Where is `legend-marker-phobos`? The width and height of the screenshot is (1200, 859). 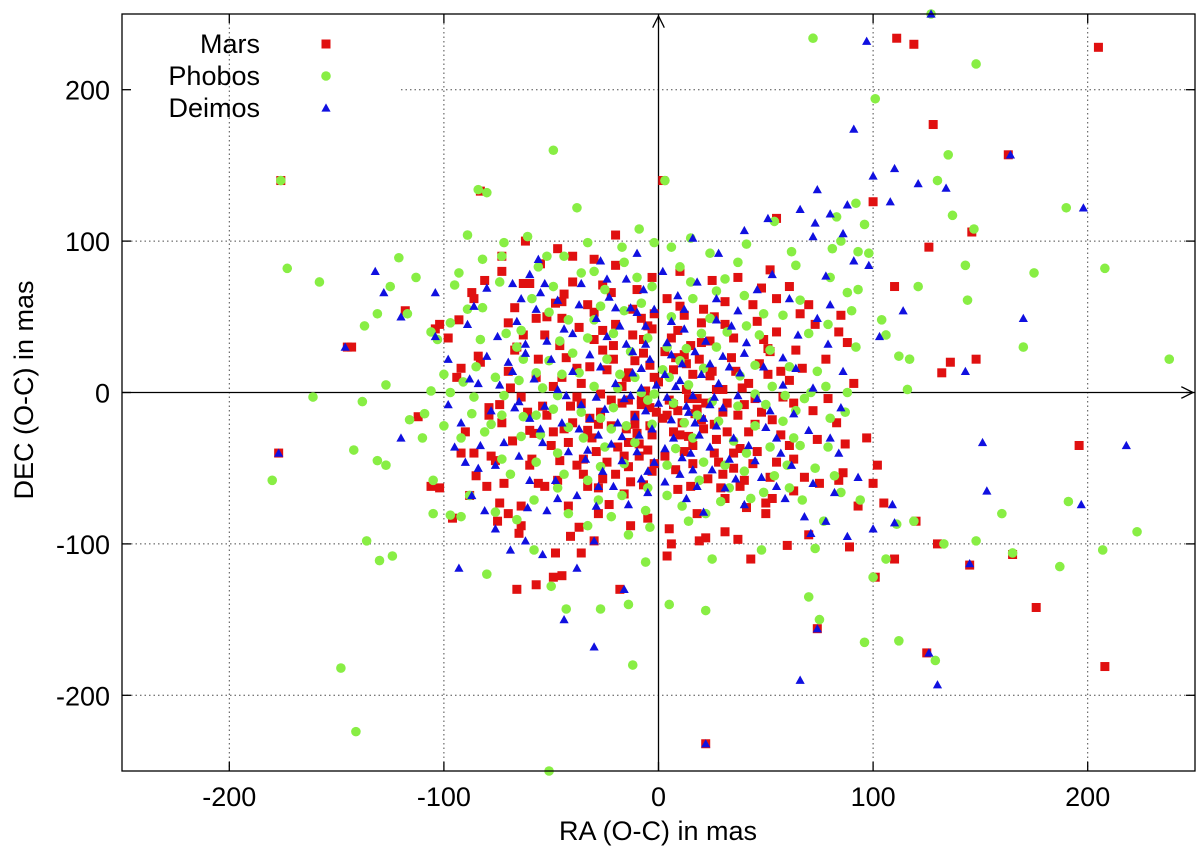 legend-marker-phobos is located at coordinates (326, 76).